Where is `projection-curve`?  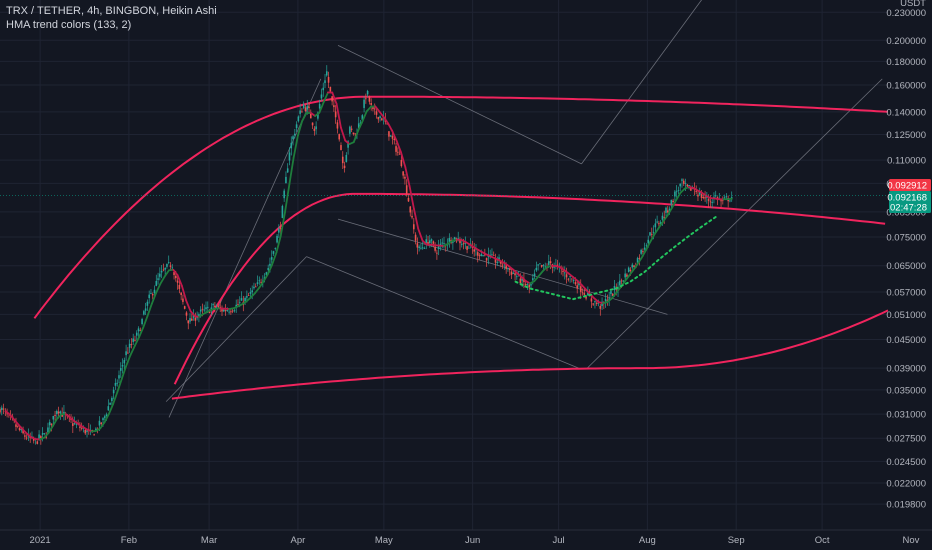
projection-curve is located at coordinates (616, 258).